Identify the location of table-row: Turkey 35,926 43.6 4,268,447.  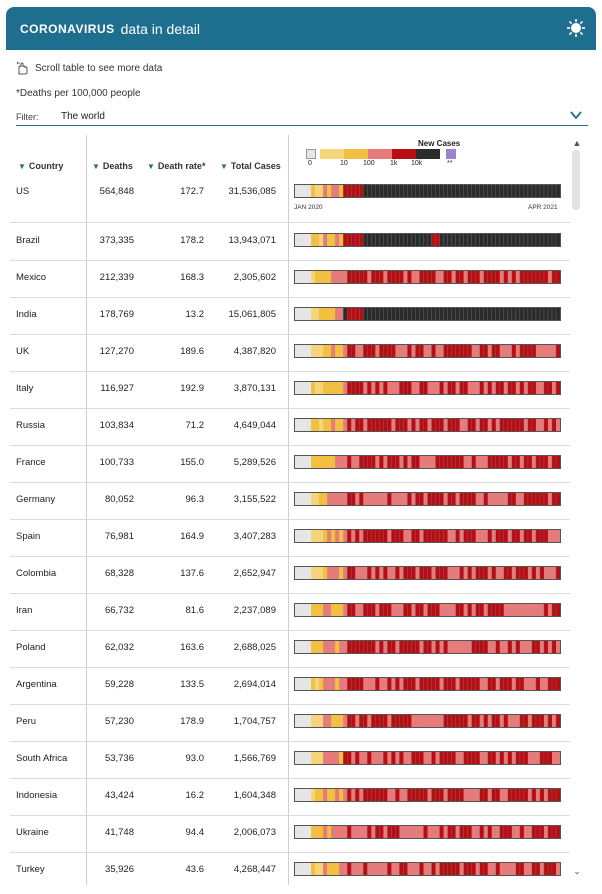
(290, 869).